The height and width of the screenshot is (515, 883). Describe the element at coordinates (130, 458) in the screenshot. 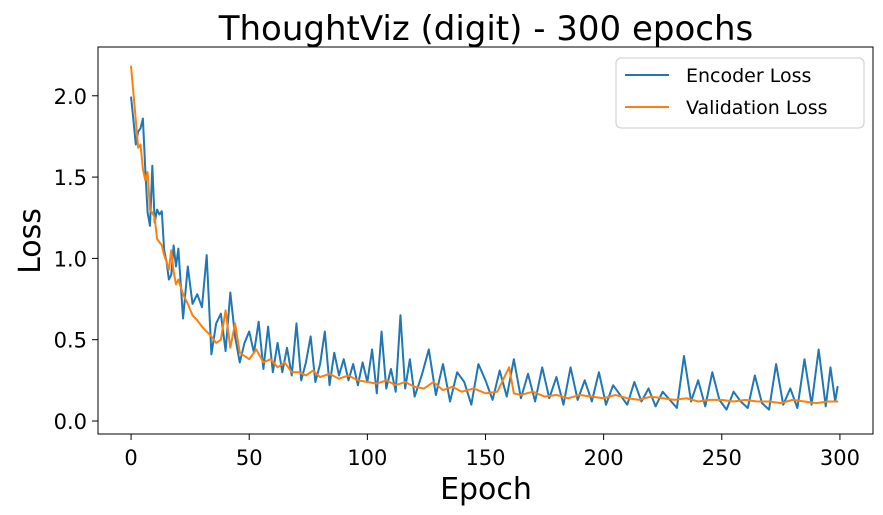

I see `x-tick-label: 0` at that location.